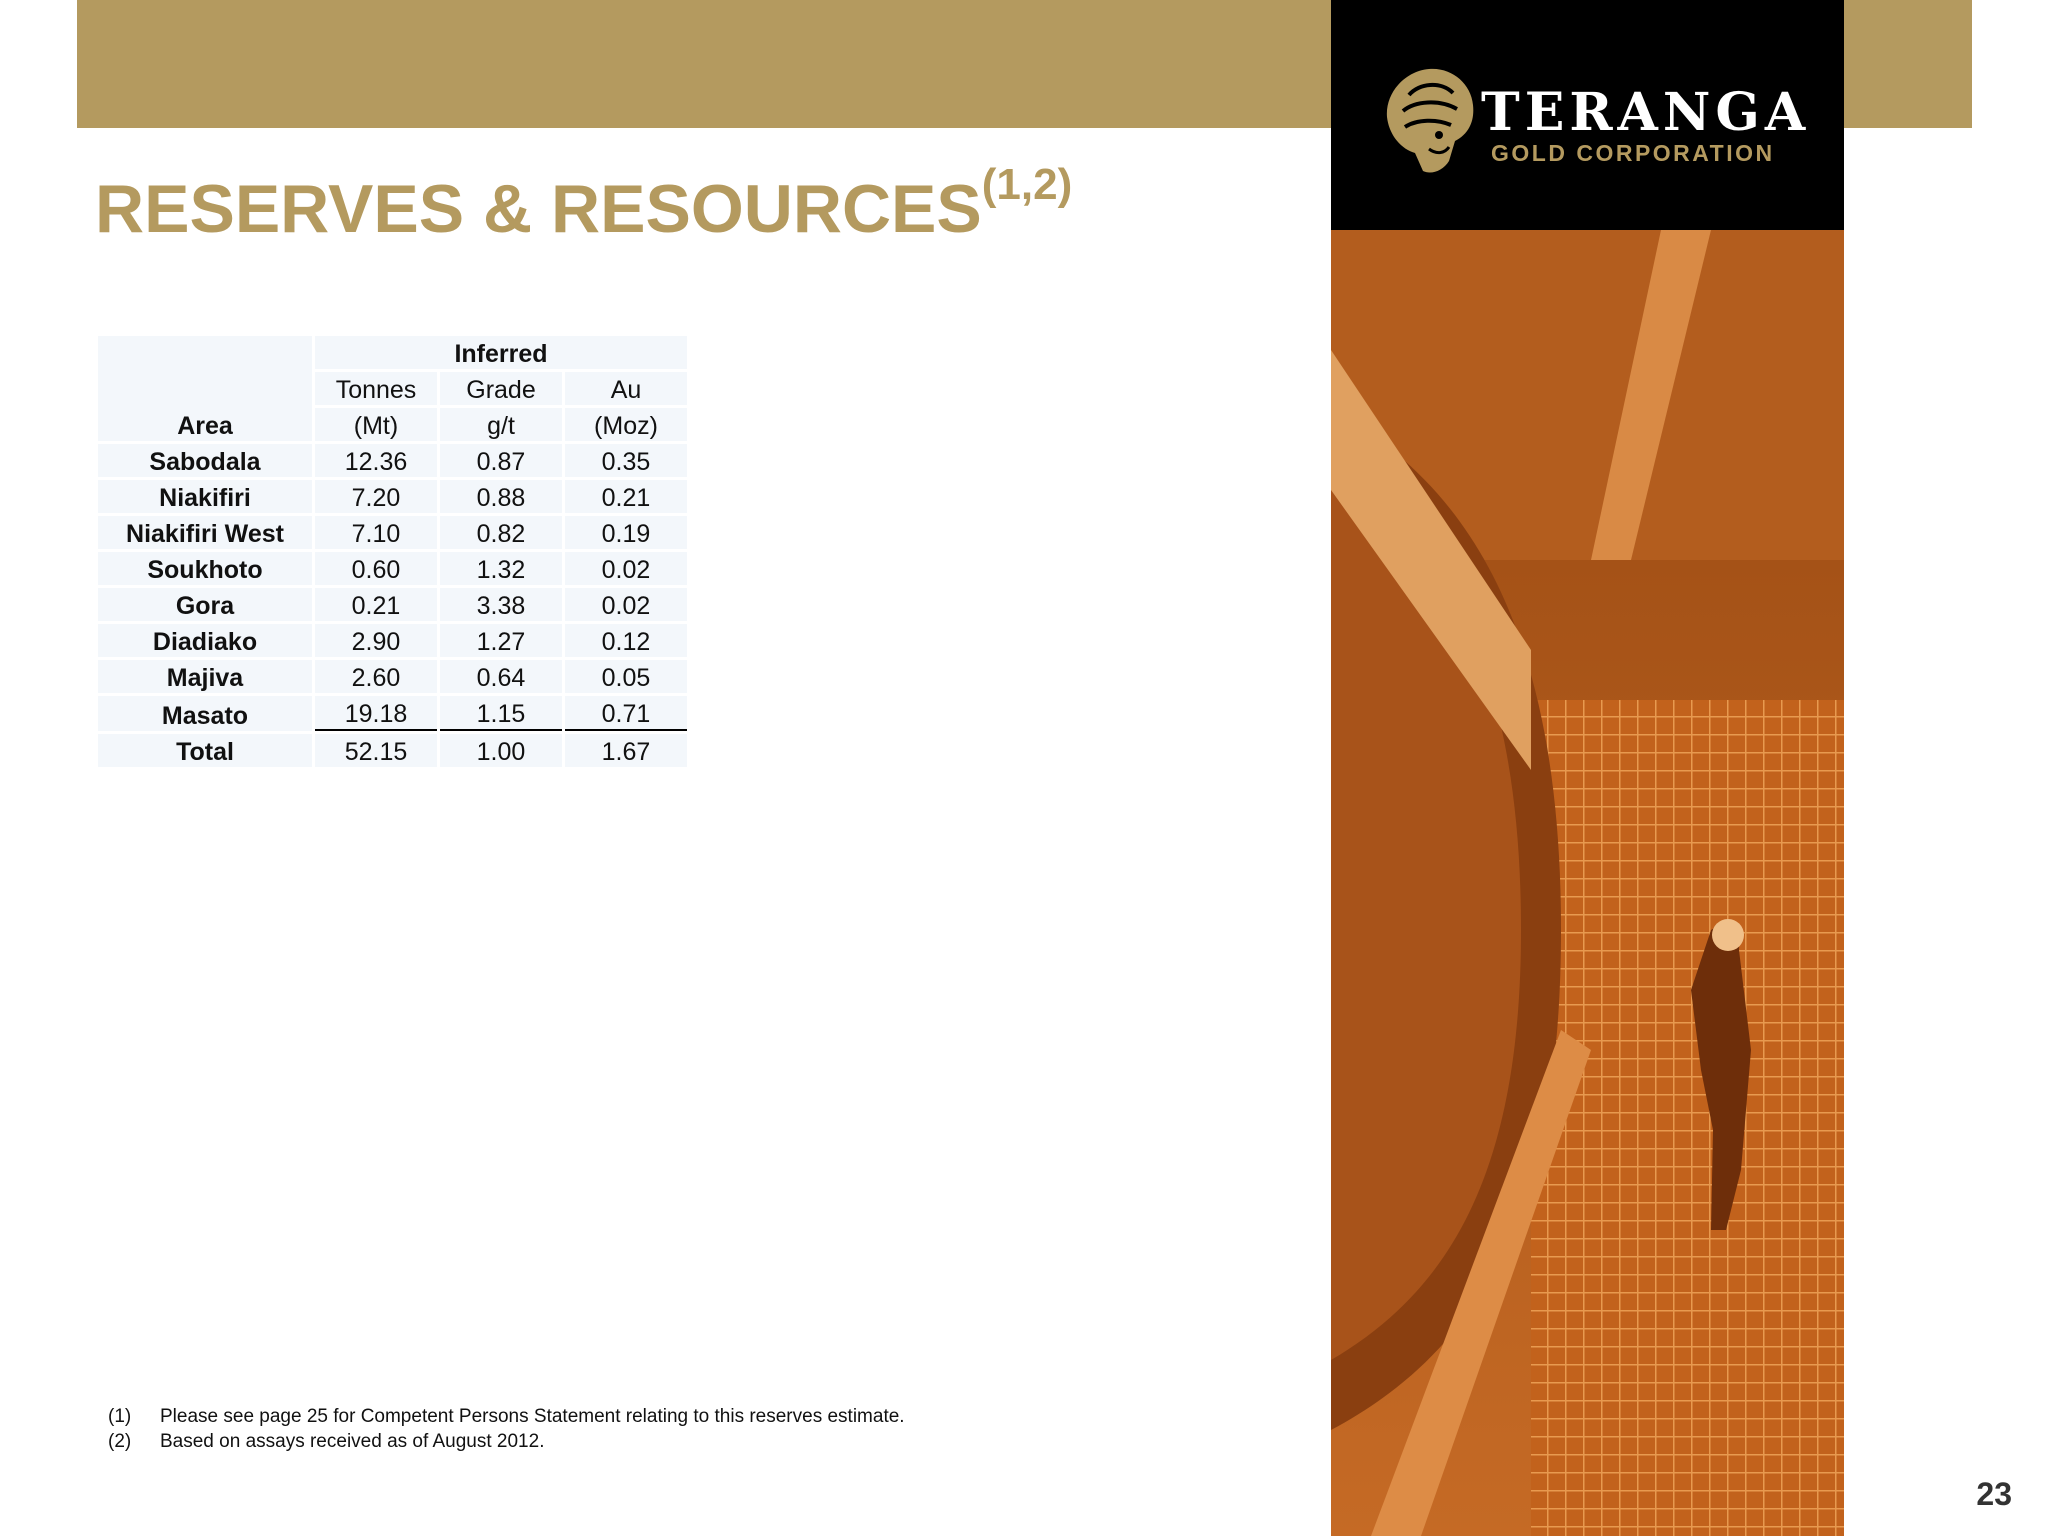  Describe the element at coordinates (501, 352) in the screenshot. I see `inferred-header: Inferred` at that location.